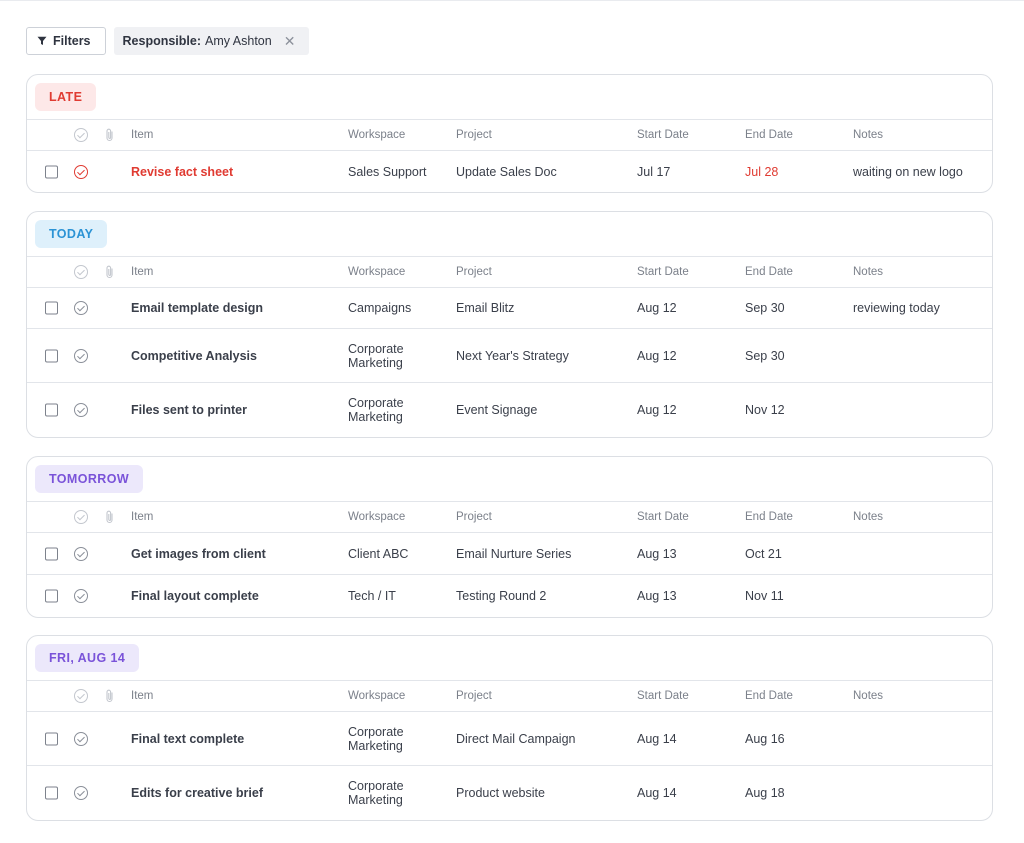 This screenshot has width=1024, height=843. Describe the element at coordinates (81, 171) in the screenshot. I see `late-status-check-icon` at that location.